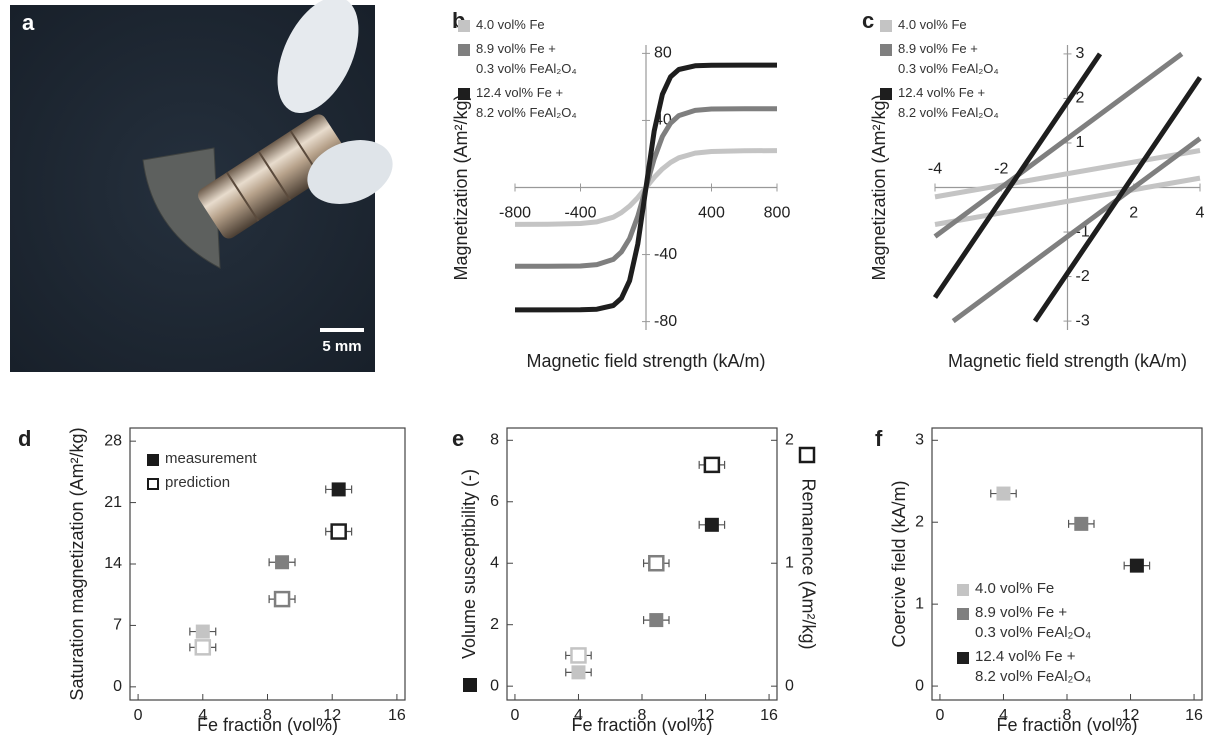 Image resolution: width=1208 pixels, height=746 pixels. Describe the element at coordinates (808, 563) in the screenshot. I see `y2-axis-title: Remanence (Am²/kg)` at that location.